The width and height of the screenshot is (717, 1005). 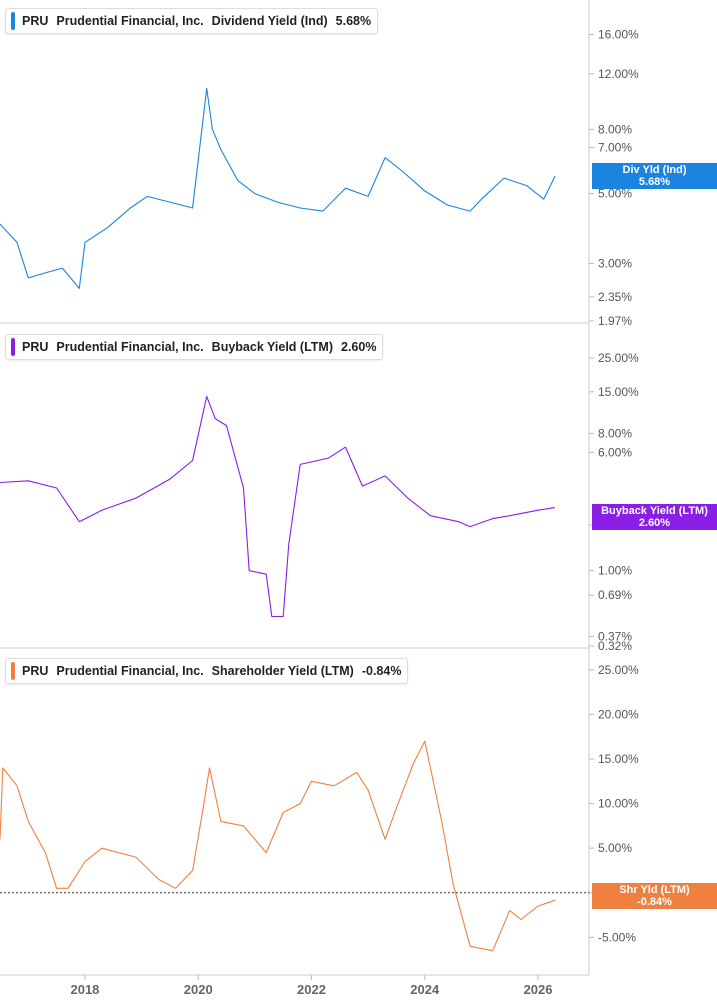 What do you see at coordinates (269, 21) in the screenshot?
I see `legend-metric: Dividend Yield (Ind)` at bounding box center [269, 21].